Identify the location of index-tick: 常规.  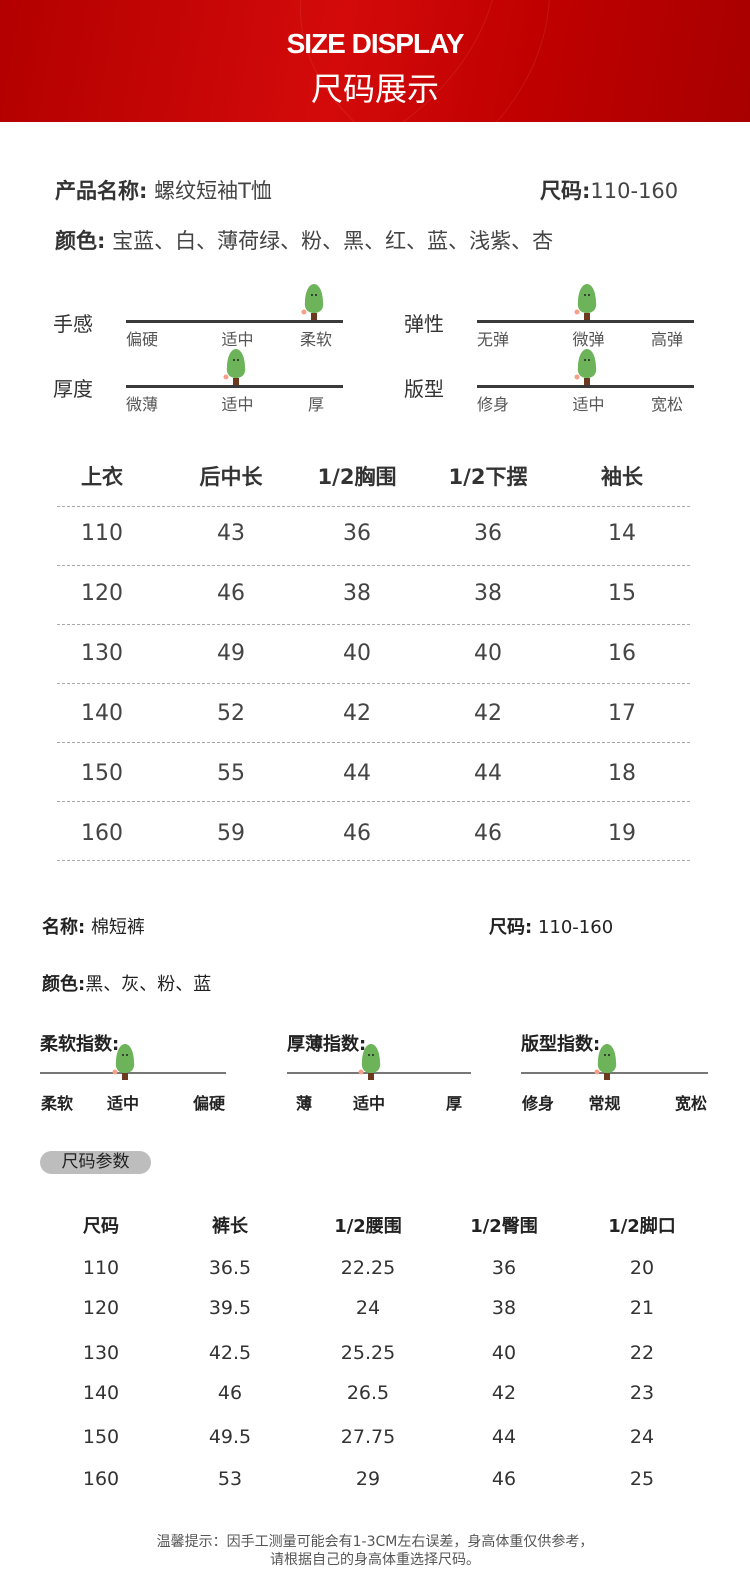
(604, 1103).